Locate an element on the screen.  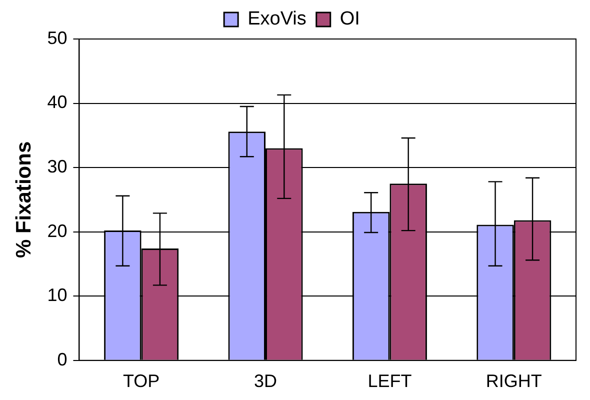
y-tick-label: 50 is located at coordinates (57, 38).